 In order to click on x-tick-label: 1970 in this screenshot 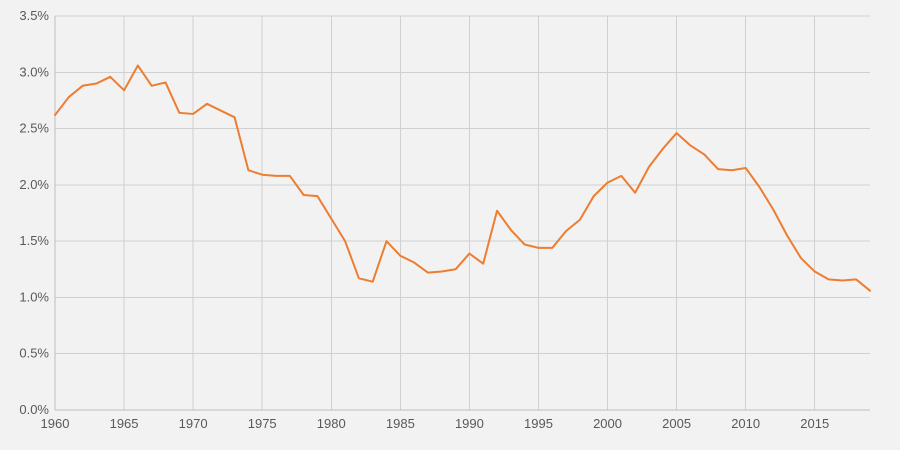, I will do `click(193, 423)`.